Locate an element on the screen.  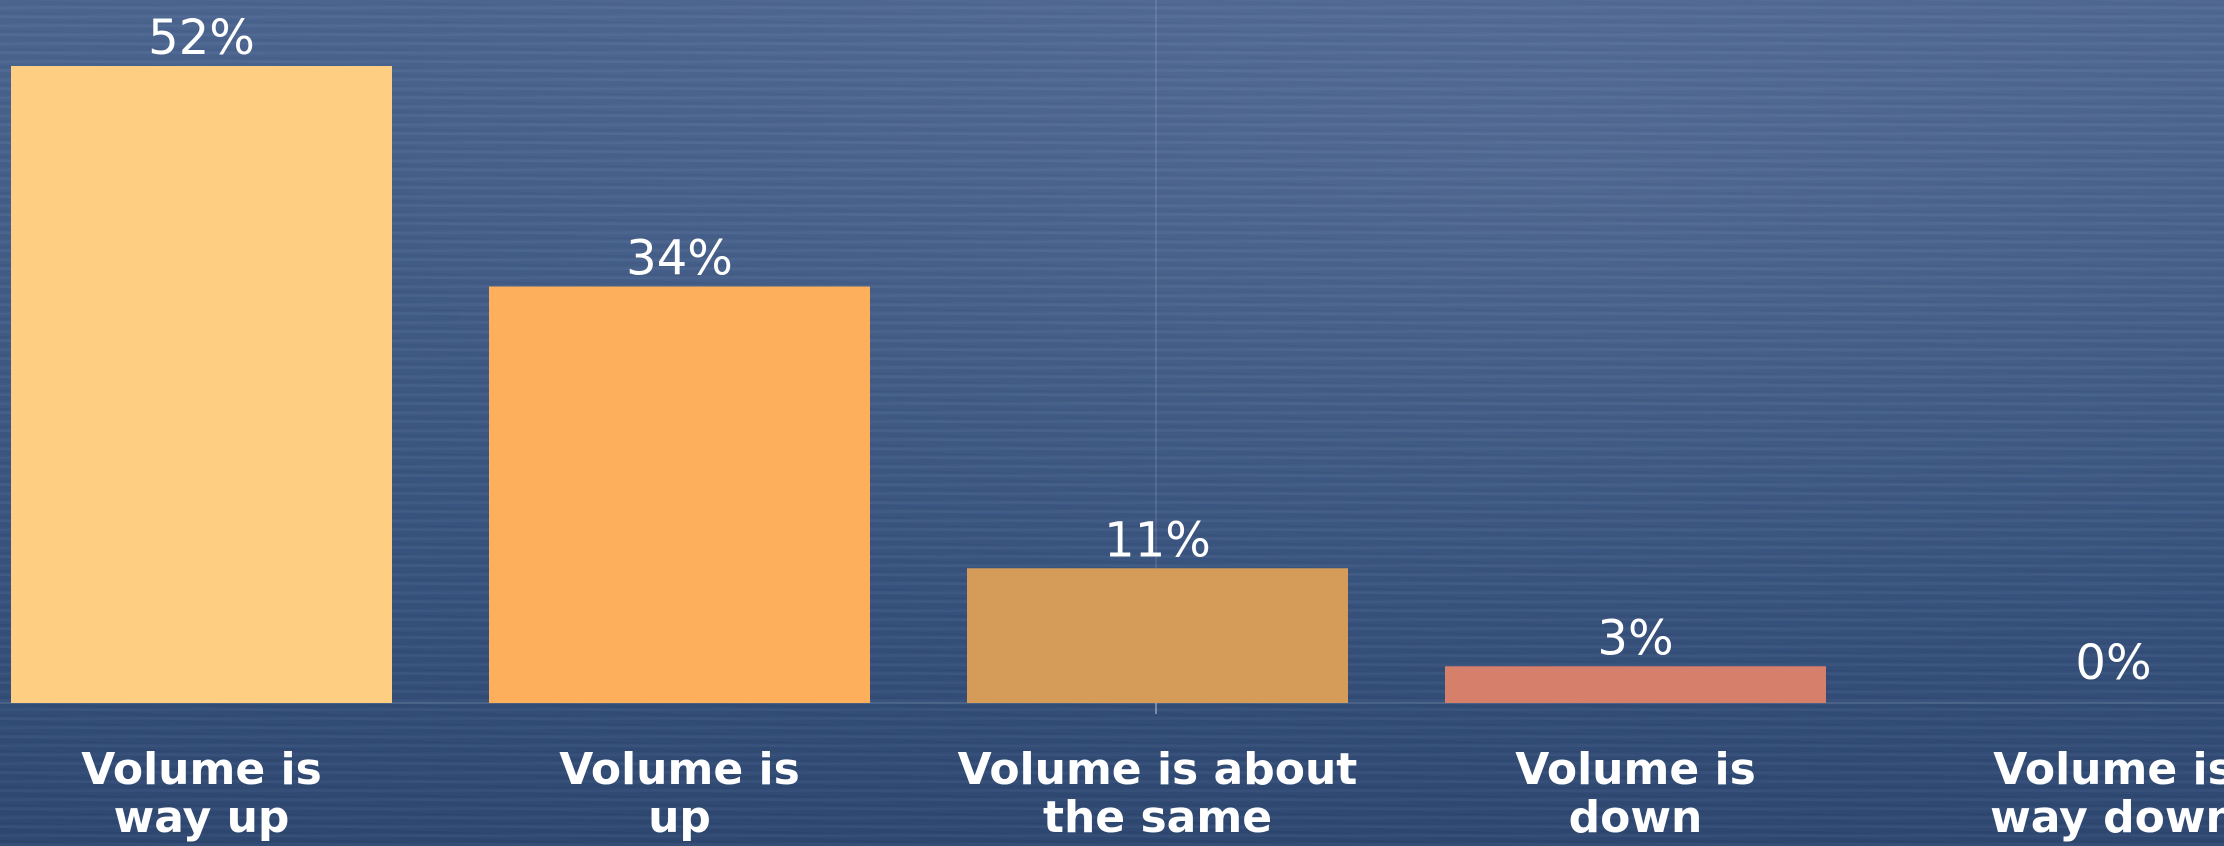
category-label: Volume is about the same is located at coordinates (1158, 793).